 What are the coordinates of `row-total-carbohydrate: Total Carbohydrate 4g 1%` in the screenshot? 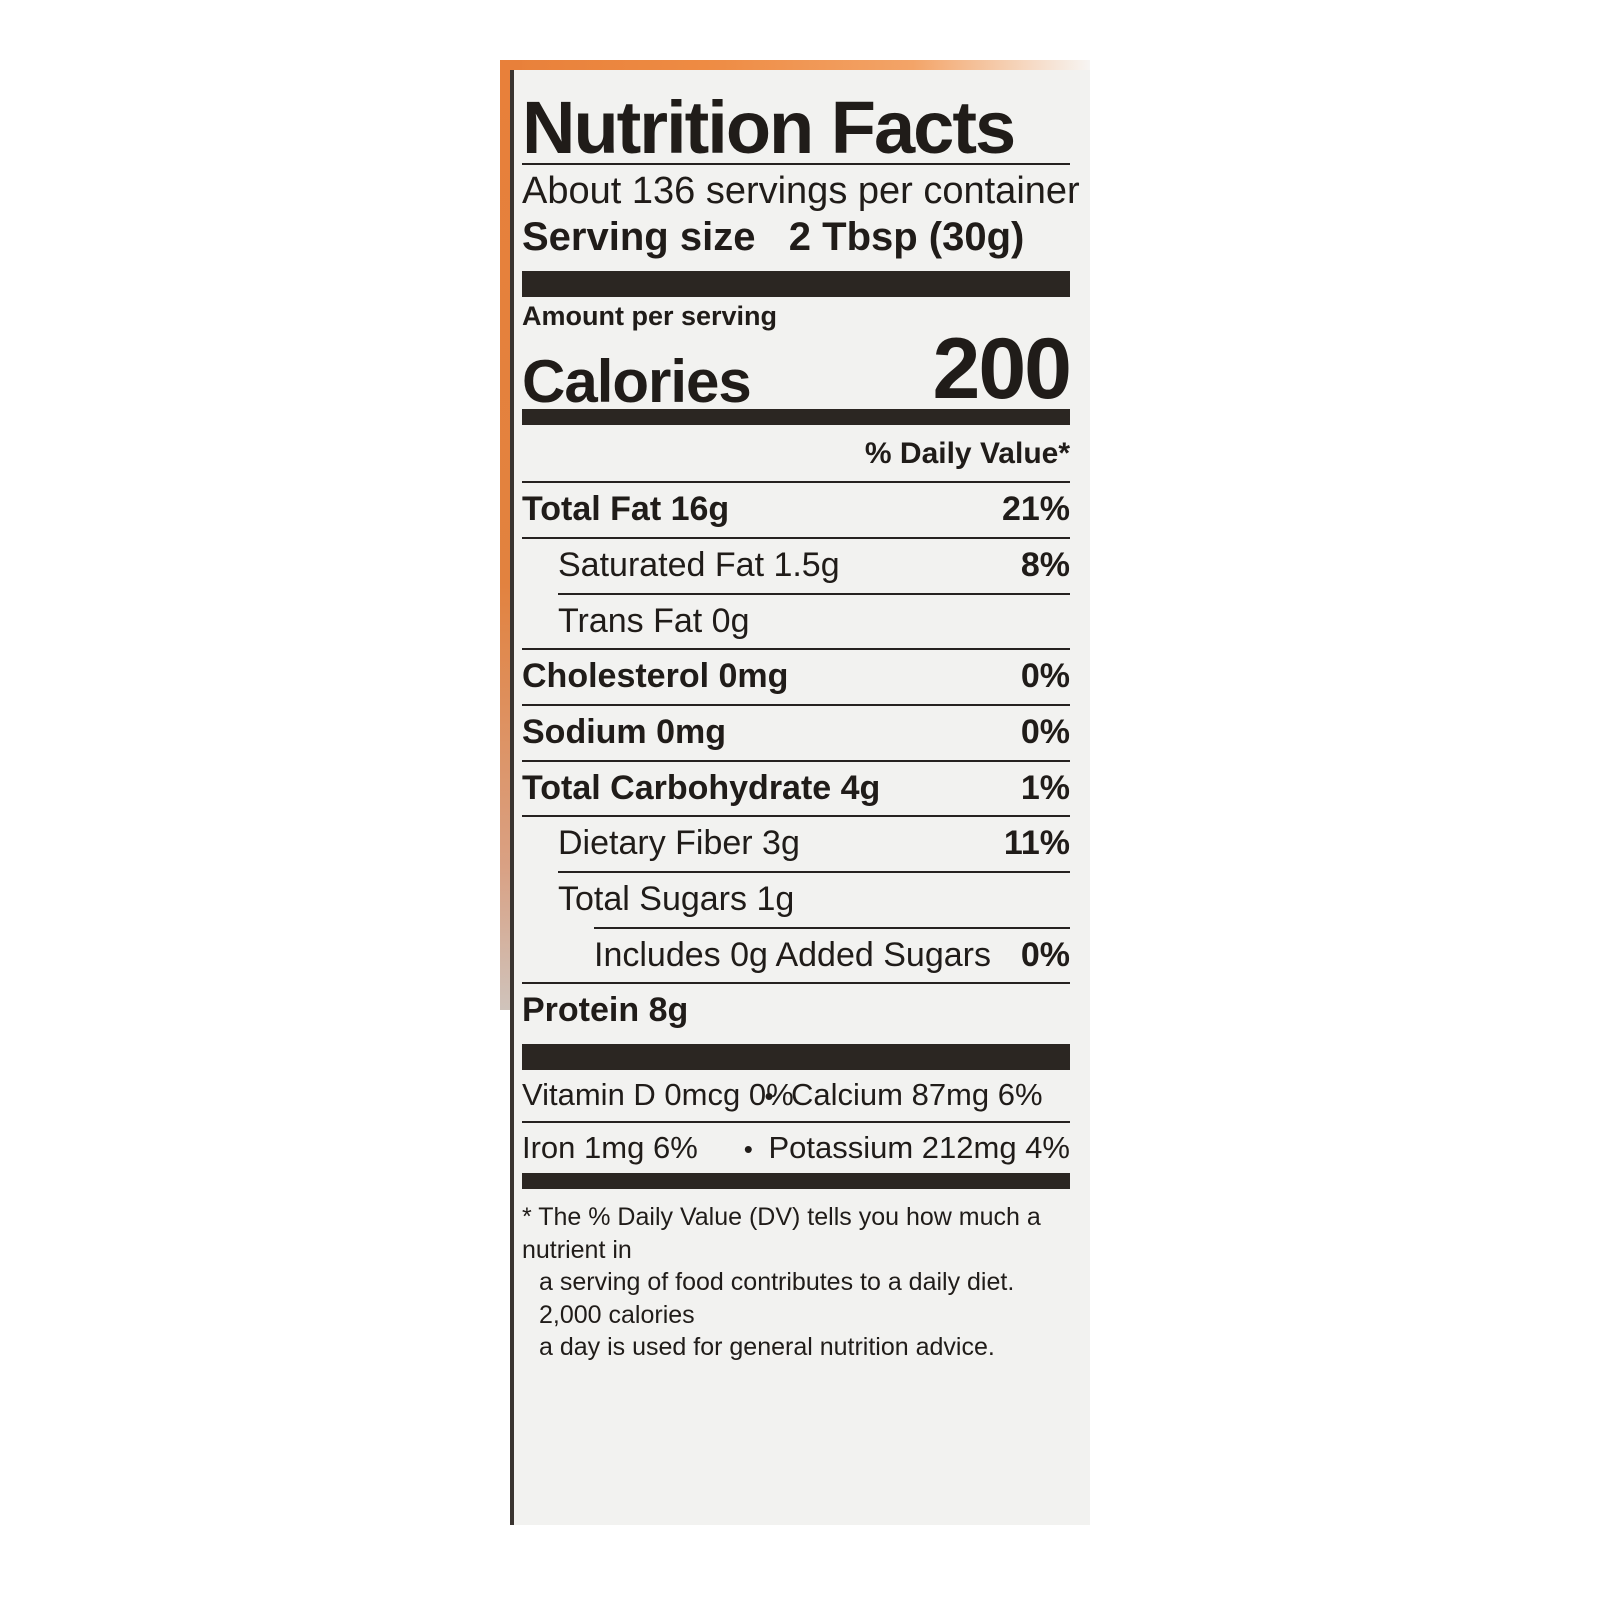 It's located at (796, 789).